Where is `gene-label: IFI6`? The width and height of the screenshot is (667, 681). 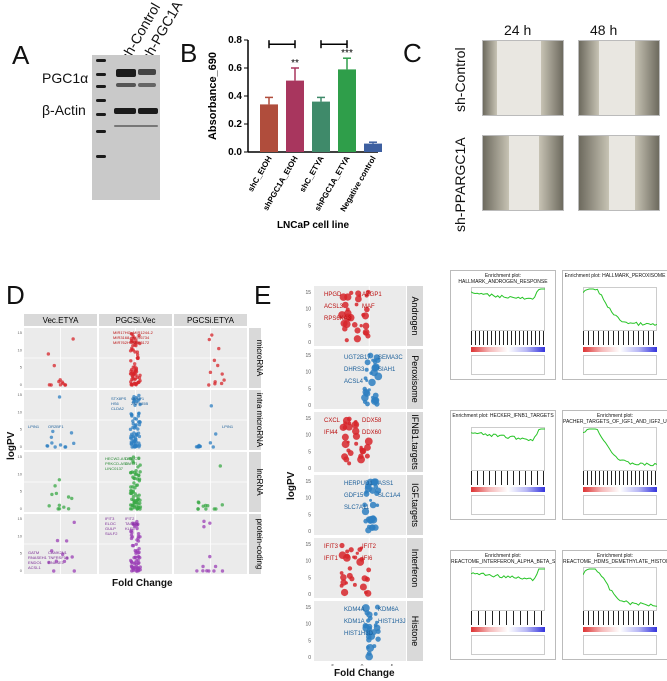 gene-label: IFI6 is located at coordinates (367, 559).